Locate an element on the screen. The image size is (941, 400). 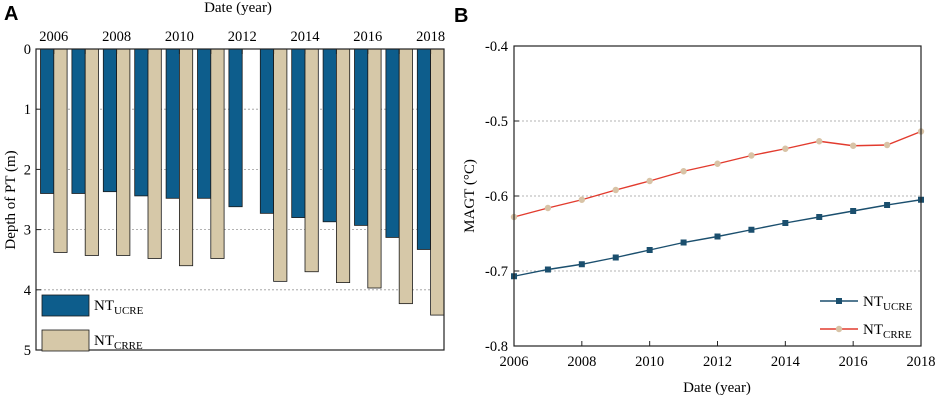
panel-b-y-tick-label: -0.7 is located at coordinates (496, 272).